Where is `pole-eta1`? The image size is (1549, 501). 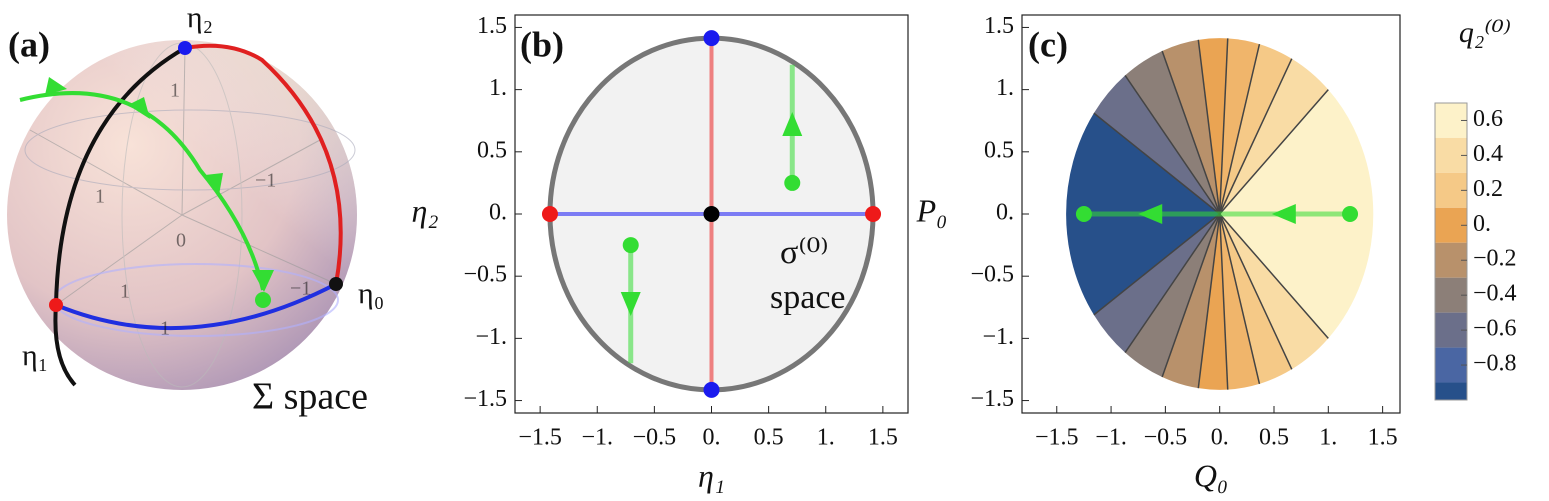 pole-eta1 is located at coordinates (56, 305).